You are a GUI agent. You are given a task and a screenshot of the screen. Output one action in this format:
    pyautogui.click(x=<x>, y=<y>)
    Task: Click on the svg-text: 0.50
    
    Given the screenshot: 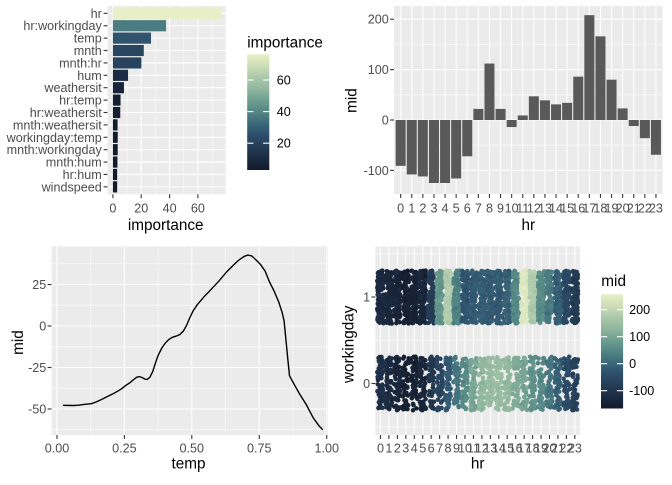 What is the action you would take?
    pyautogui.click(x=192, y=448)
    